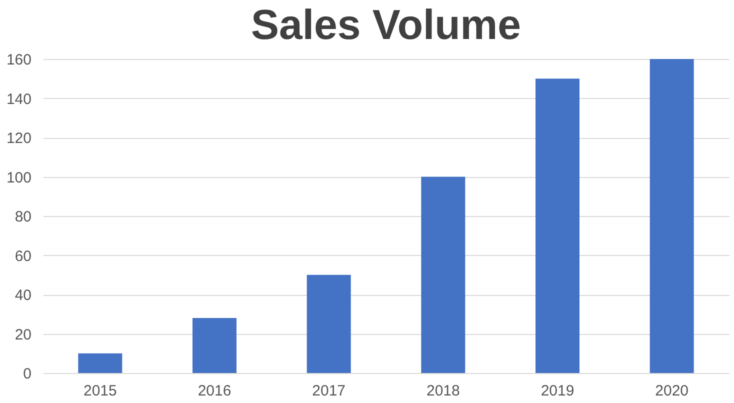 The height and width of the screenshot is (403, 734). I want to click on x-tick-label: 2016, so click(215, 391).